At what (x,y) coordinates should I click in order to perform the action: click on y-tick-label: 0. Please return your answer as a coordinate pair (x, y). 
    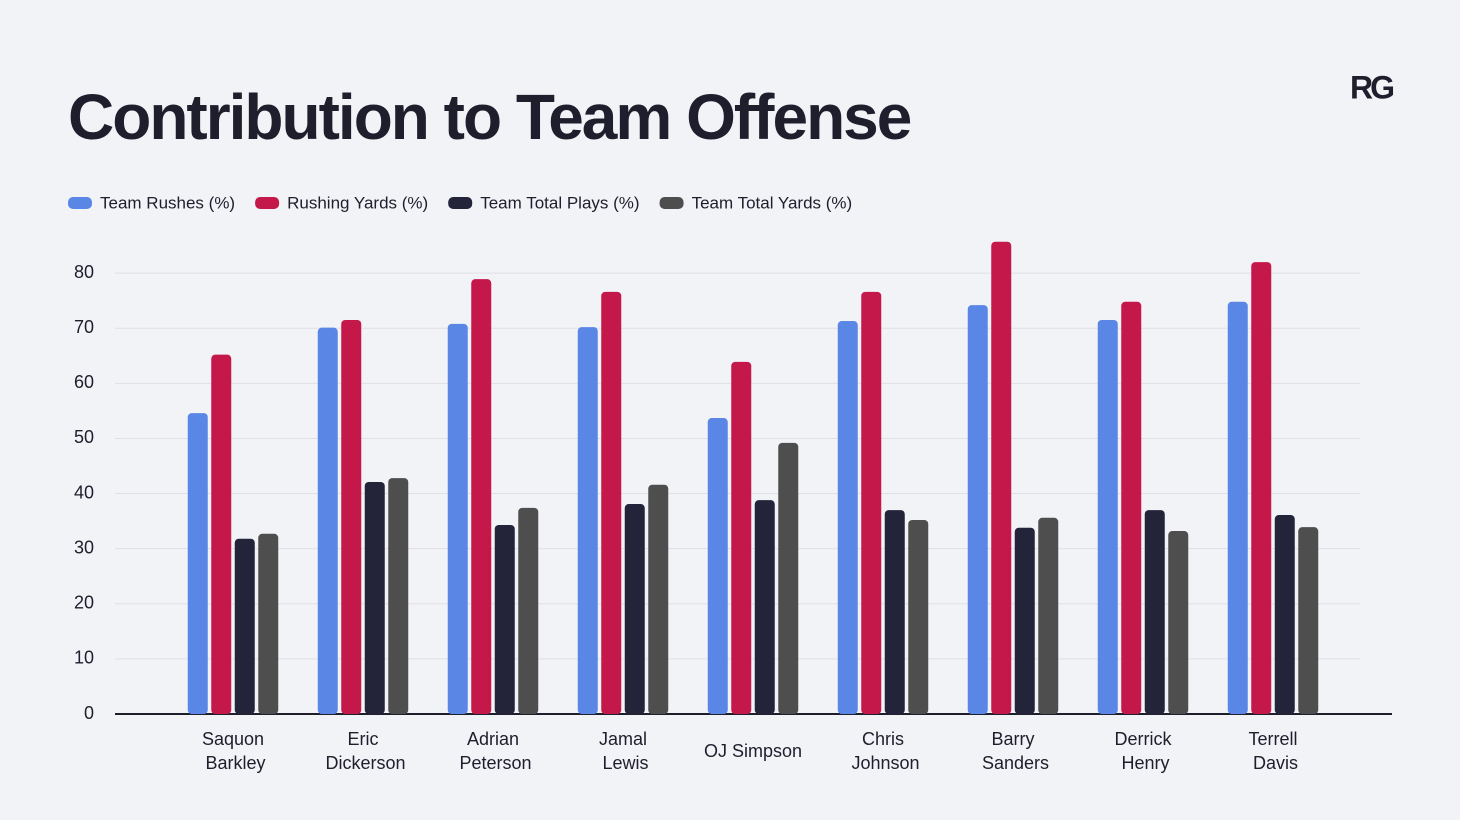
    Looking at the image, I should click on (89, 713).